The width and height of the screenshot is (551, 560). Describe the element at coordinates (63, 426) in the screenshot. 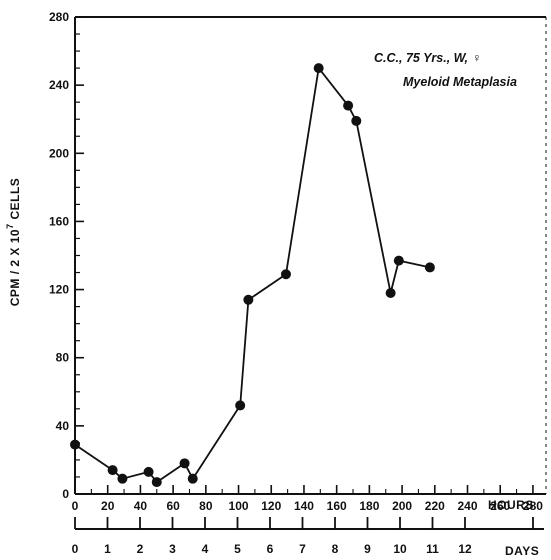

I see `y-tick-label: 40` at that location.